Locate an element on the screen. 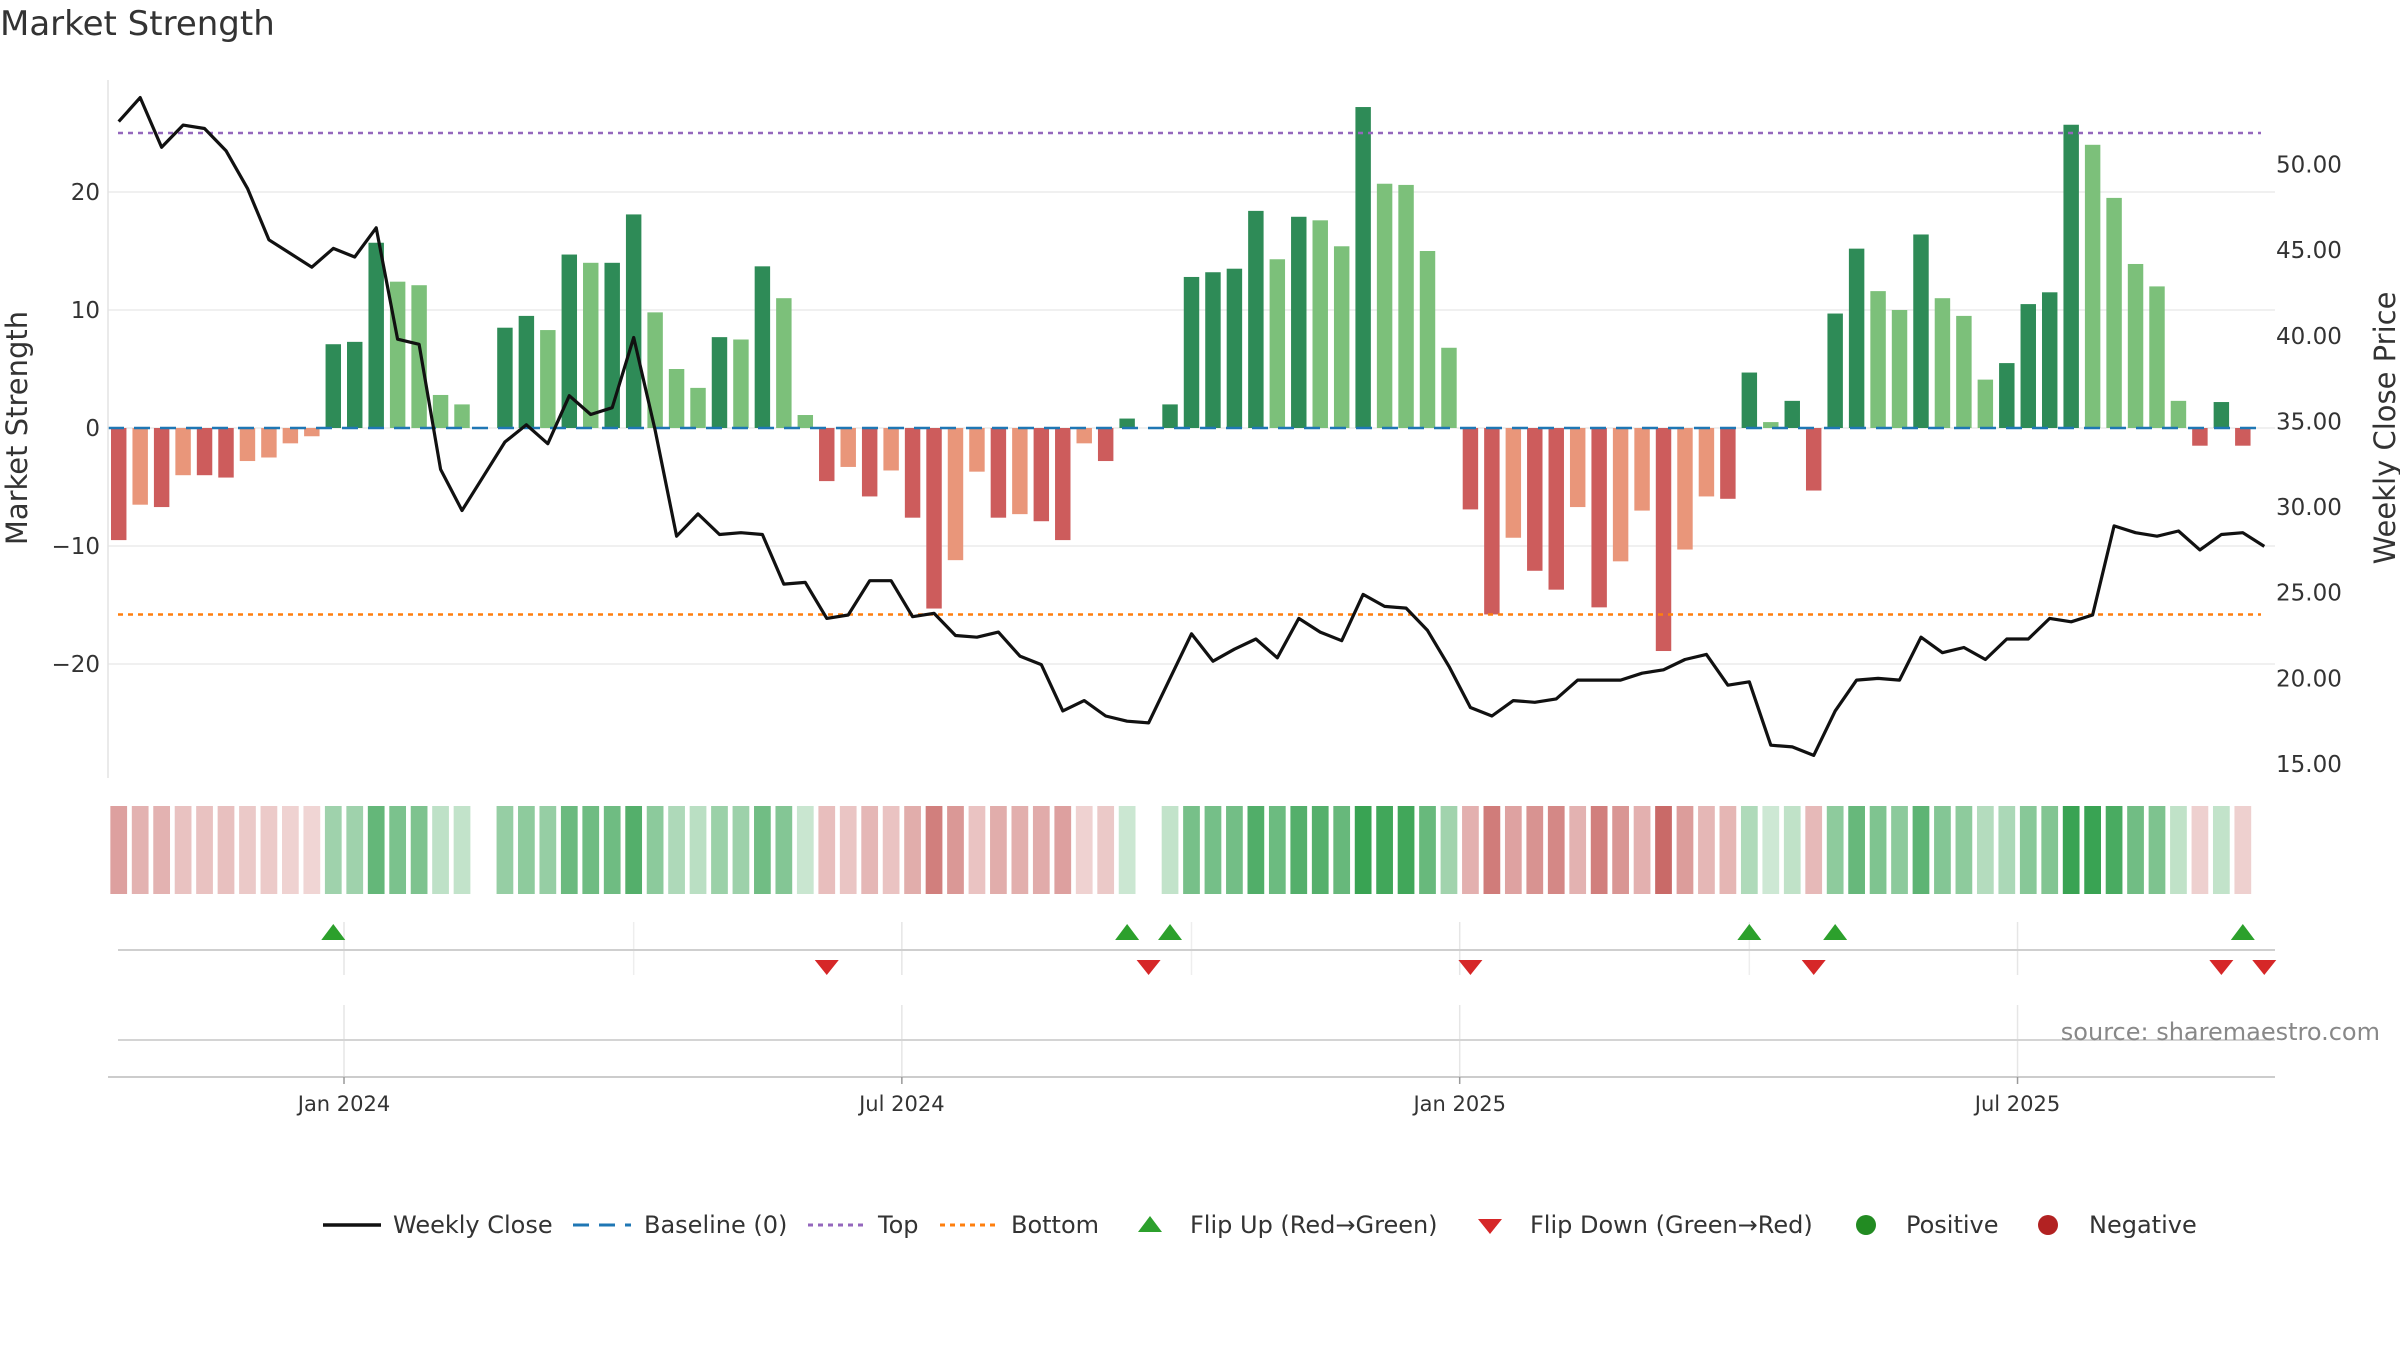 Image resolution: width=2400 pixels, height=1350 pixels. flip-markers is located at coordinates (1197, 948).